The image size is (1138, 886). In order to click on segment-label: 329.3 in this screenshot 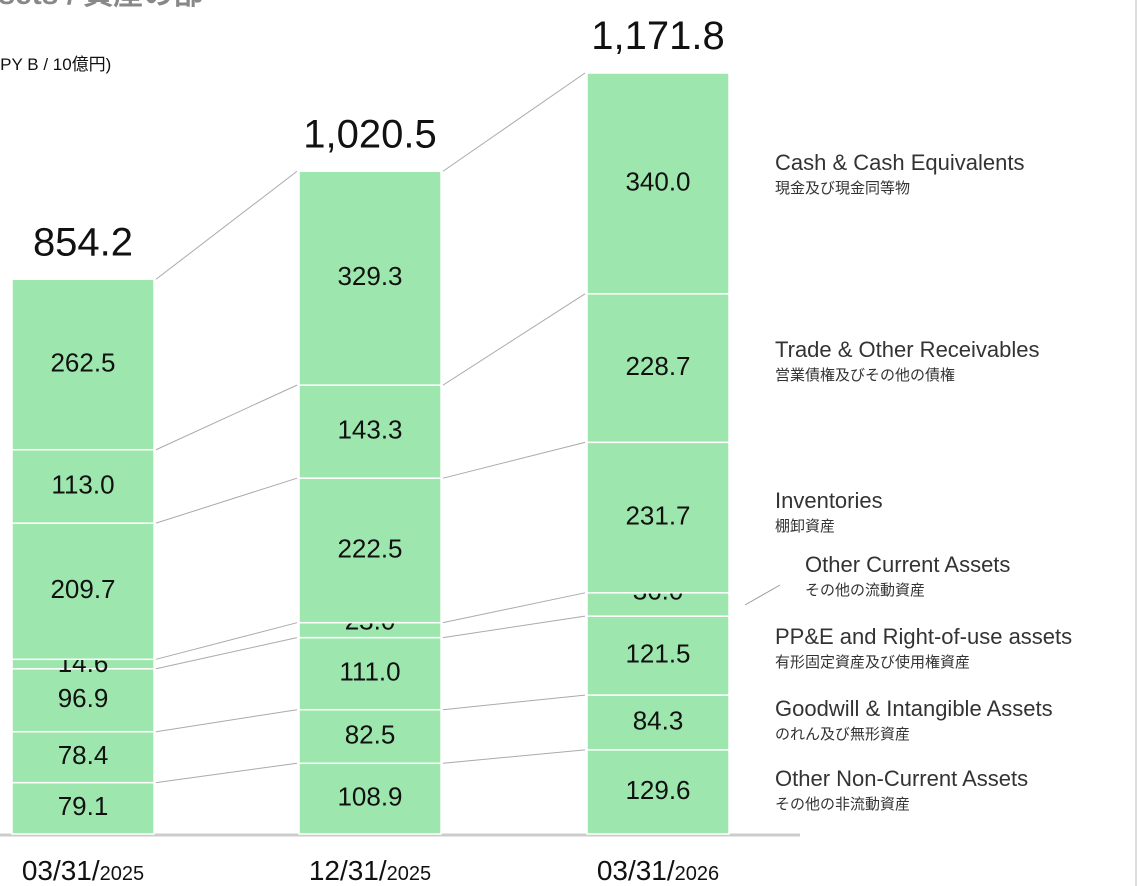, I will do `click(369, 276)`.